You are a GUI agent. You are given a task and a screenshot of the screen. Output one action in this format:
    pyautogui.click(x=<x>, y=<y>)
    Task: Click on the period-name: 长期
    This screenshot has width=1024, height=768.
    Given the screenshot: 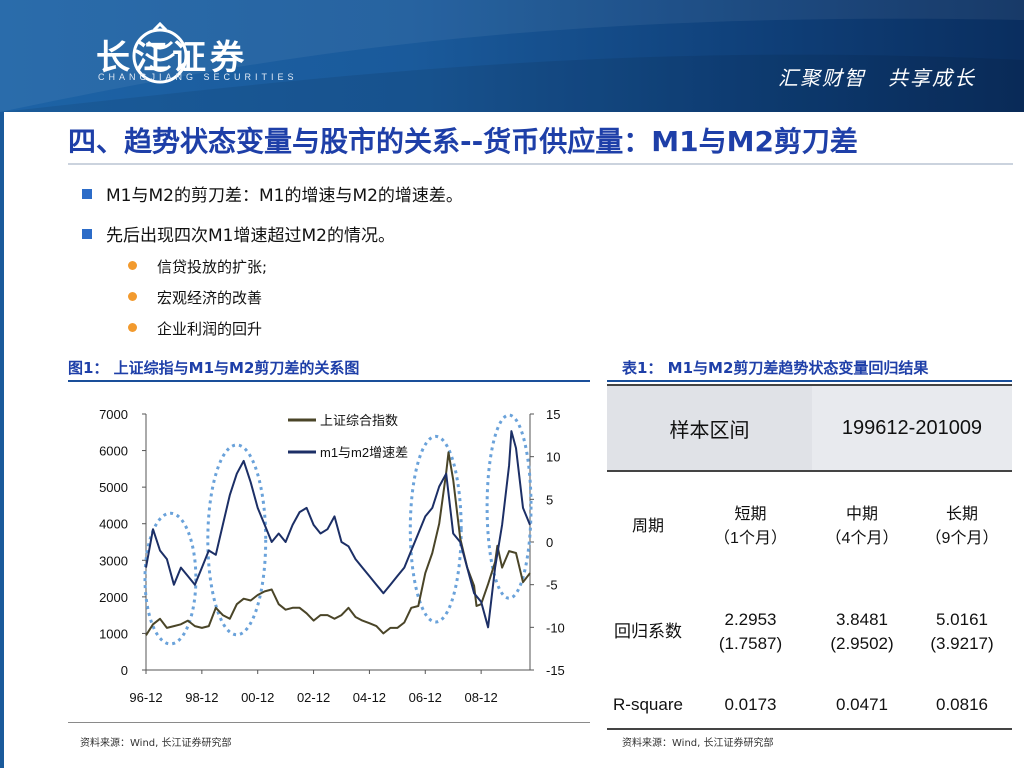 What is the action you would take?
    pyautogui.click(x=961, y=514)
    